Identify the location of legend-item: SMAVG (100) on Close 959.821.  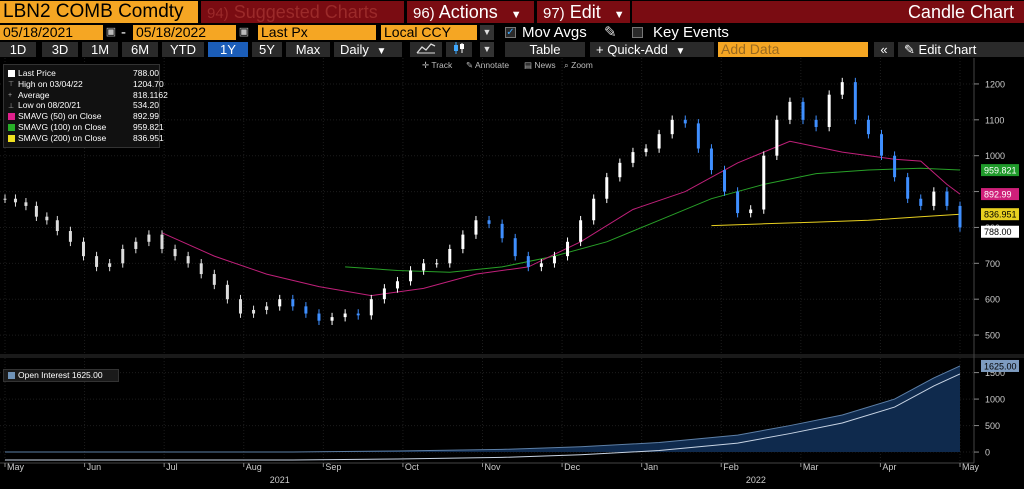
(86, 127).